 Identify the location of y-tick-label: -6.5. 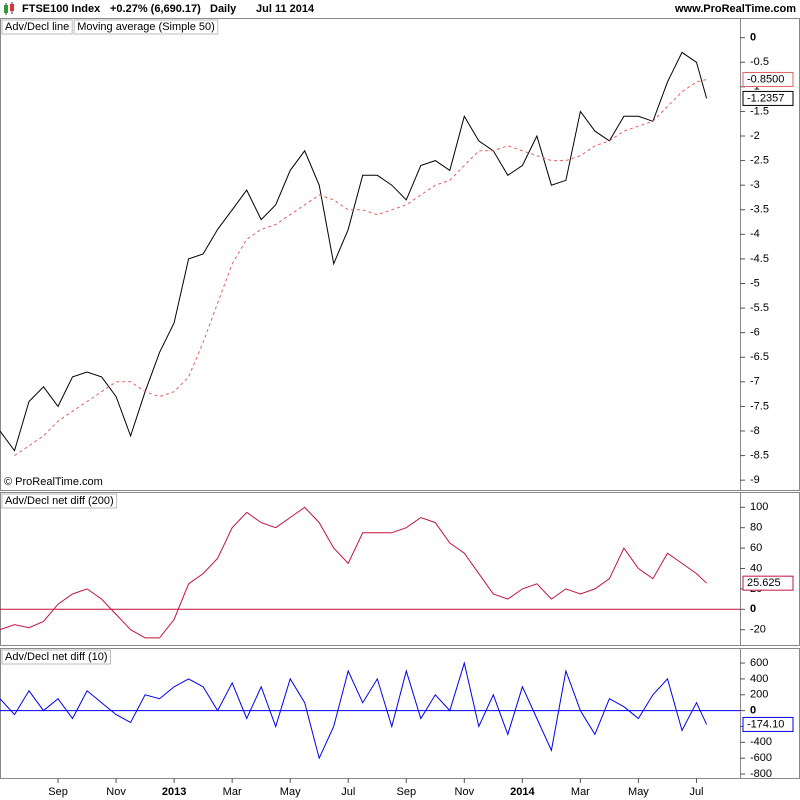
(759, 357).